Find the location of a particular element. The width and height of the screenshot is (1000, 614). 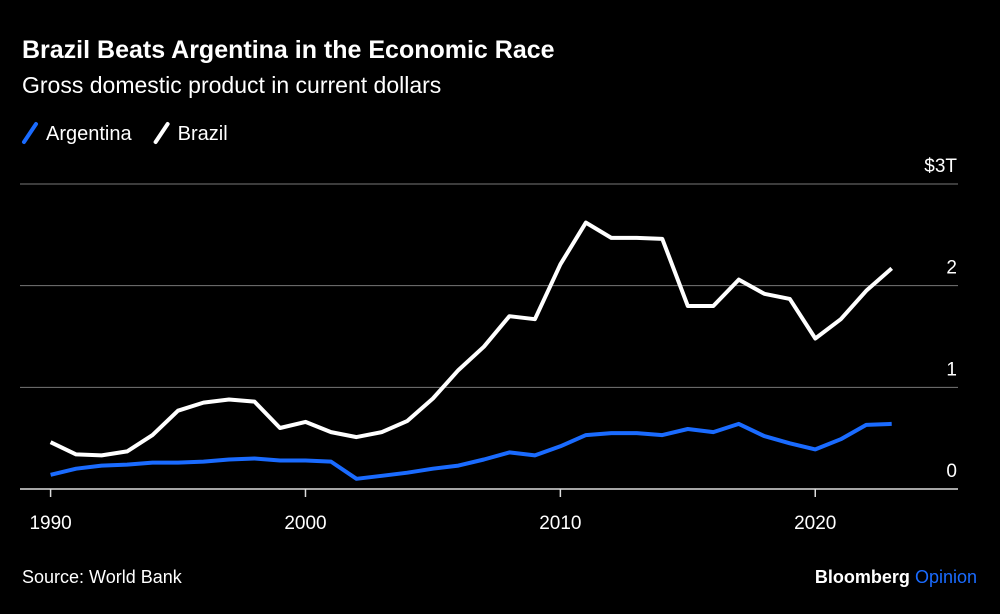

brand-section: Opinion is located at coordinates (946, 577).